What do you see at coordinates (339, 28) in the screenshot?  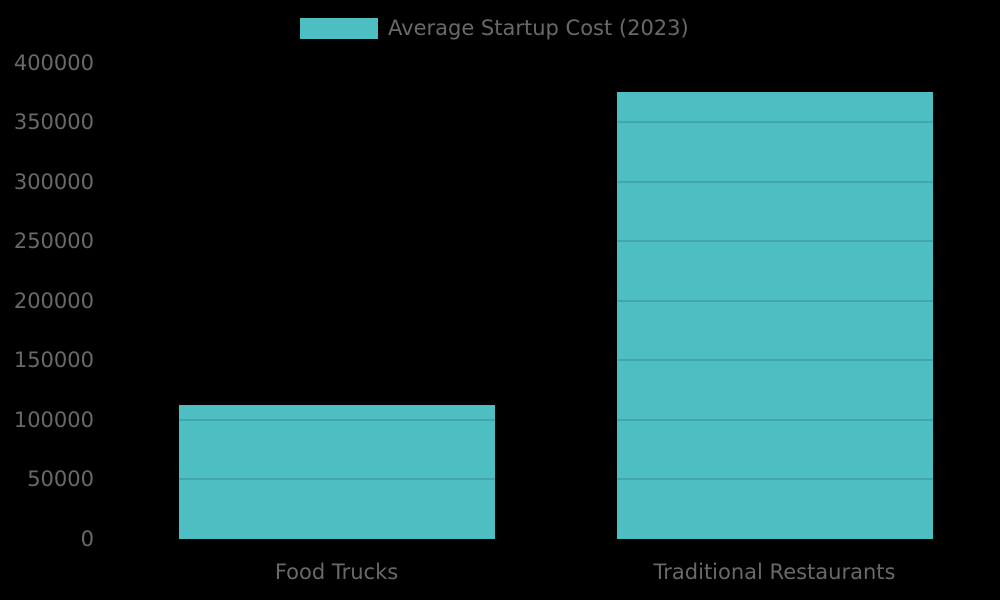 I see `legend-swatch` at bounding box center [339, 28].